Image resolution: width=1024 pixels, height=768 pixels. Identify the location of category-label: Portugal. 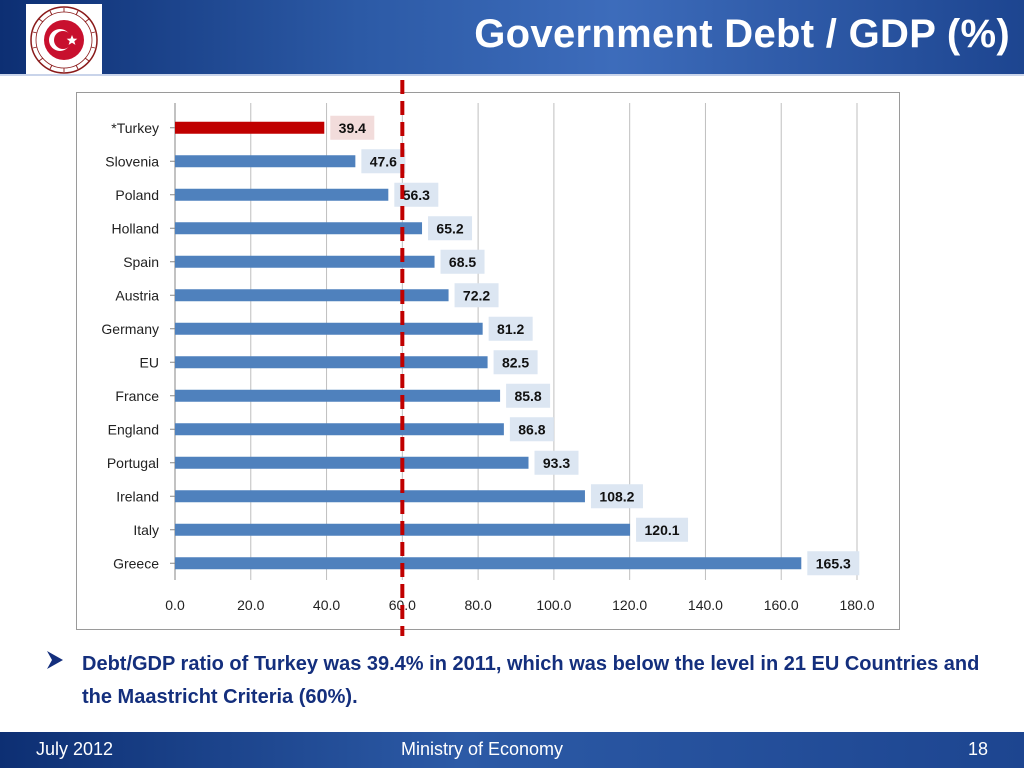
(133, 463).